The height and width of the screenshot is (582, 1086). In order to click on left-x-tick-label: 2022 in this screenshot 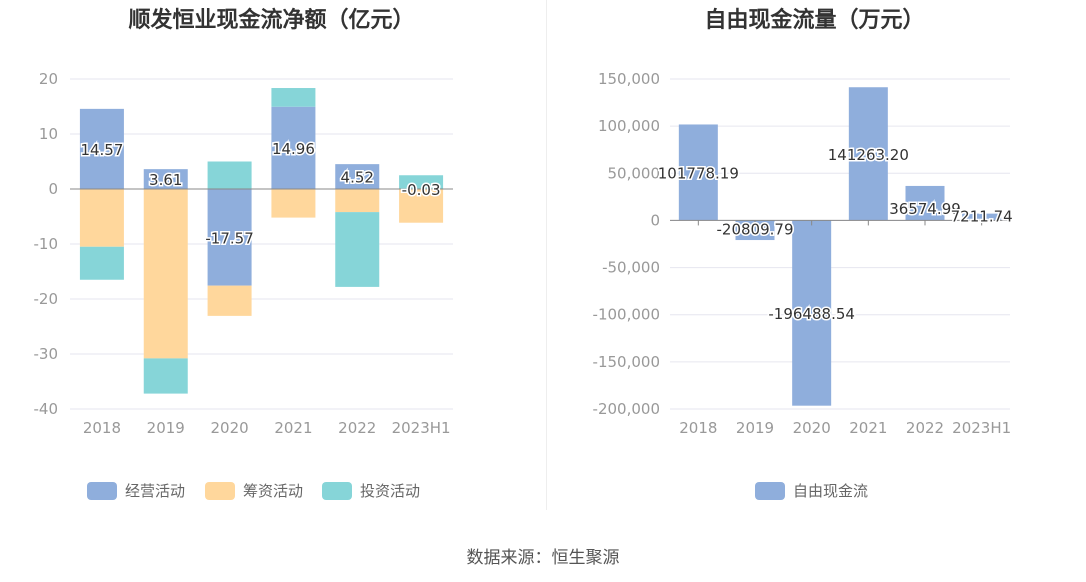, I will do `click(357, 428)`.